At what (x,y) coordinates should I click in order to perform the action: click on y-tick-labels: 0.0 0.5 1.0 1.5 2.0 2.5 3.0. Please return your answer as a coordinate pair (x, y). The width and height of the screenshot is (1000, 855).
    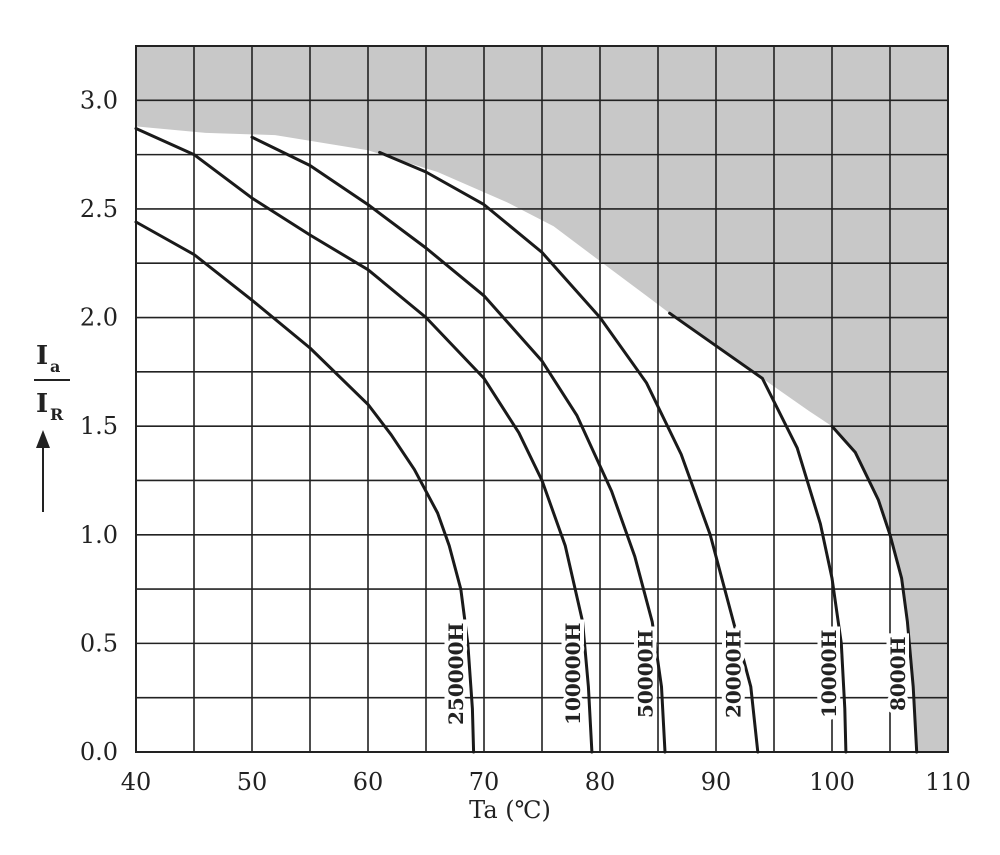
    Looking at the image, I should click on (99, 426).